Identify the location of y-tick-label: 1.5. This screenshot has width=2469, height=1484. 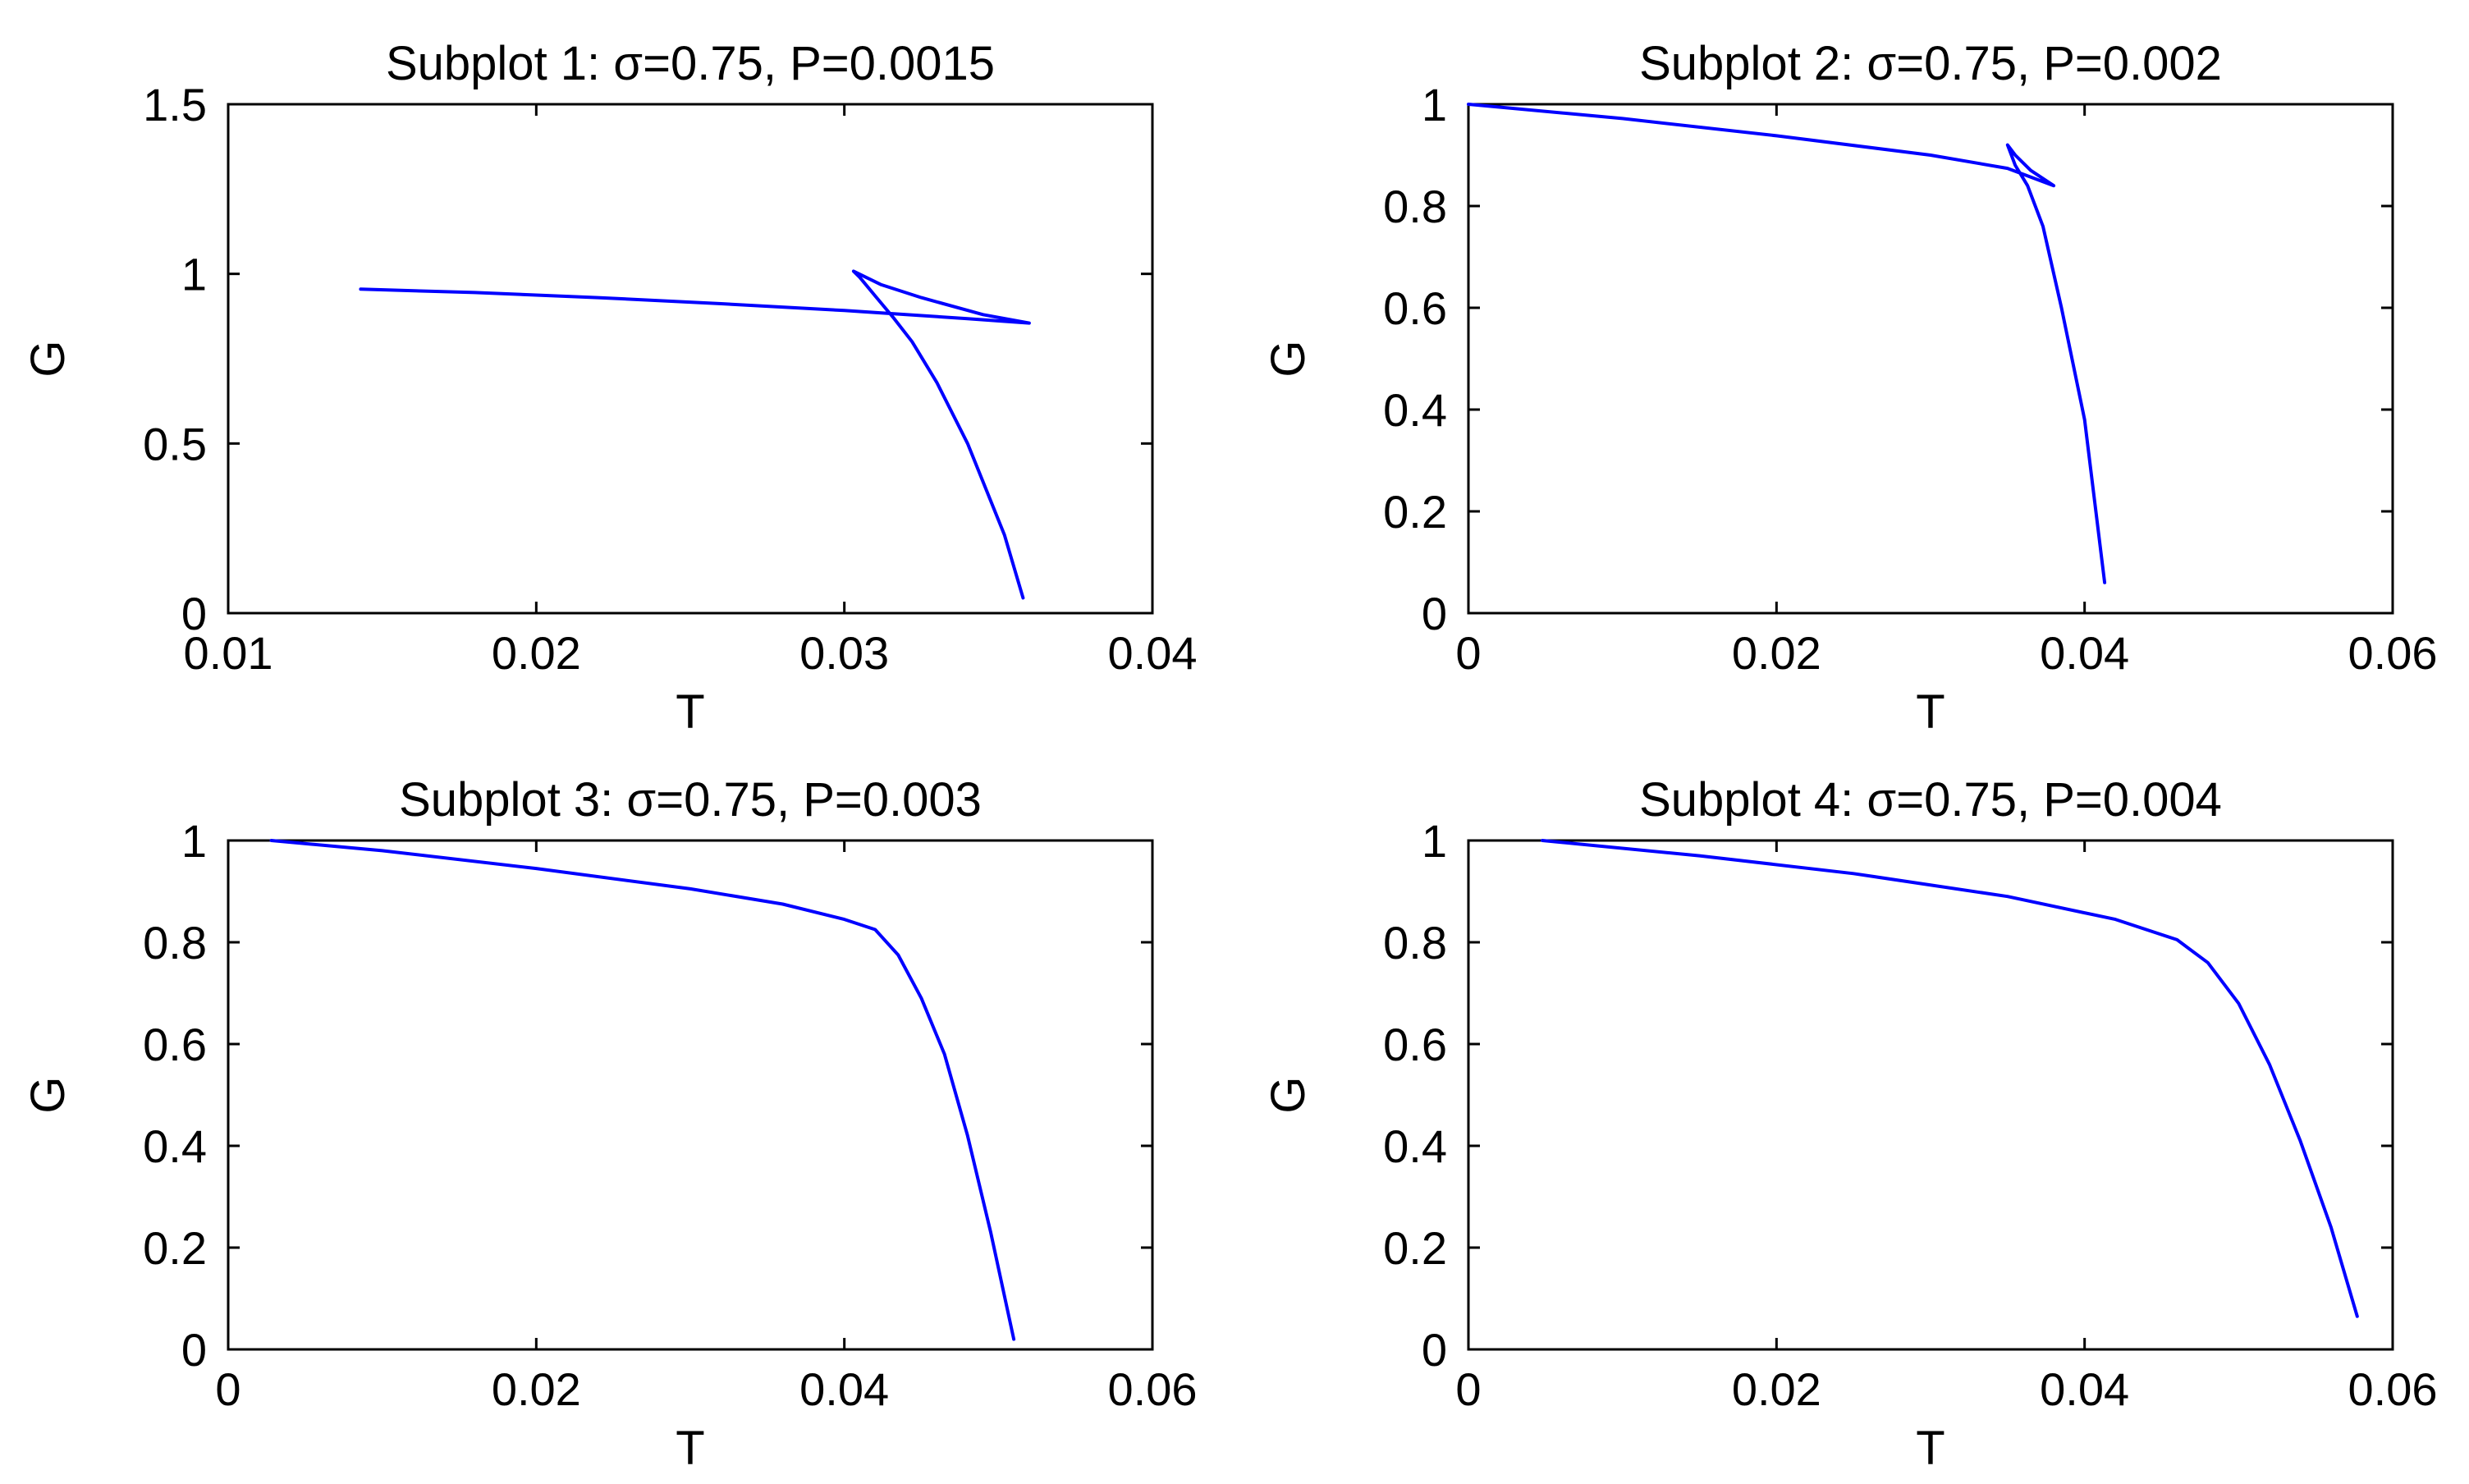
(175, 105).